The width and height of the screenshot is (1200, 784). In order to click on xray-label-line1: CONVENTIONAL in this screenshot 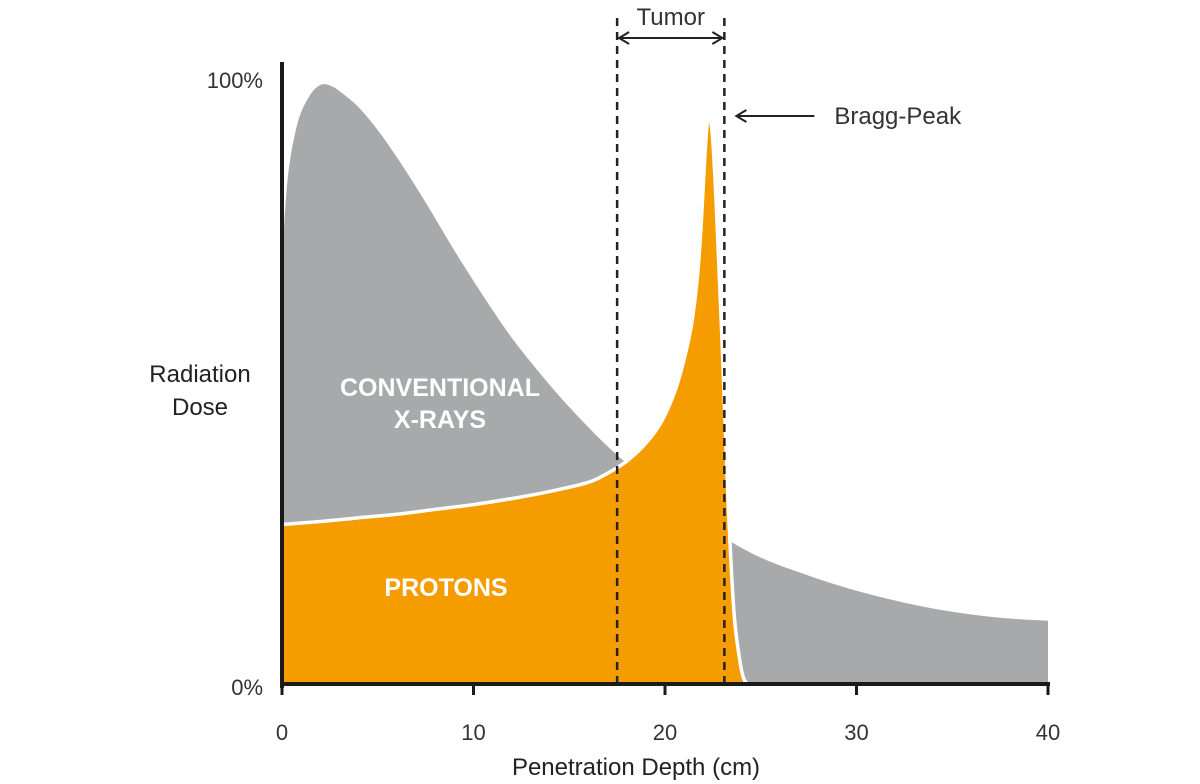, I will do `click(440, 388)`.